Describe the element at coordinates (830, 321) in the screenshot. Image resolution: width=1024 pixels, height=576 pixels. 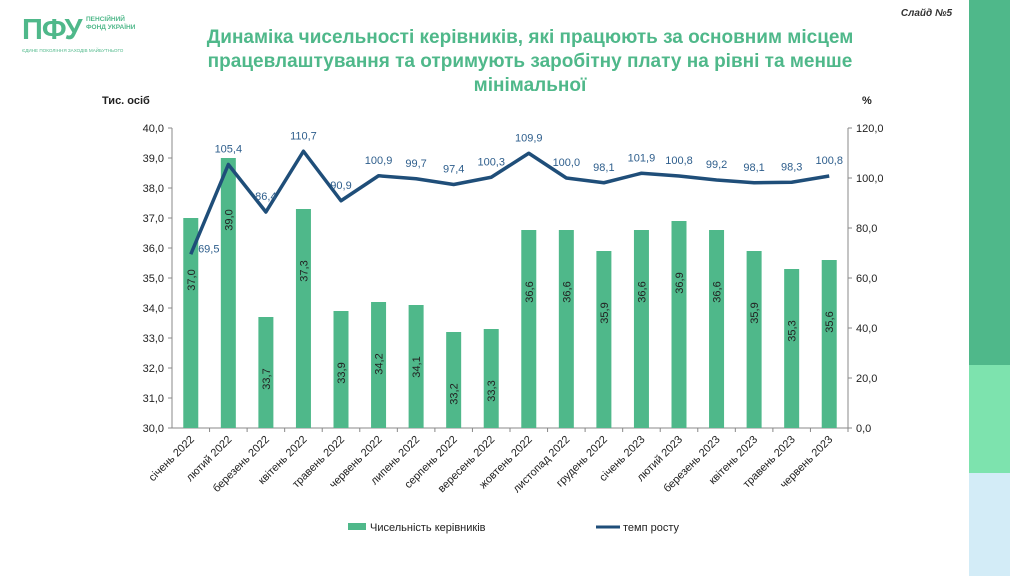
I see `bar-data-label: 35,6` at that location.